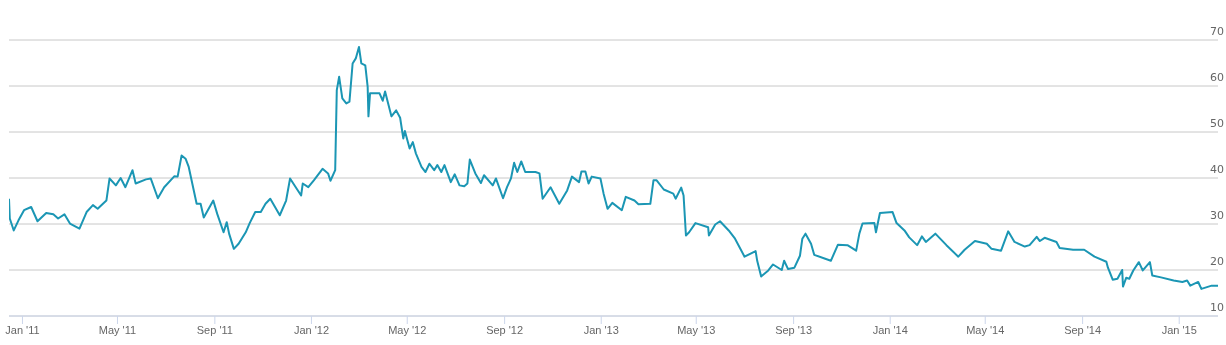 The height and width of the screenshot is (345, 1226). I want to click on y-tick-label: 10, so click(1217, 307).